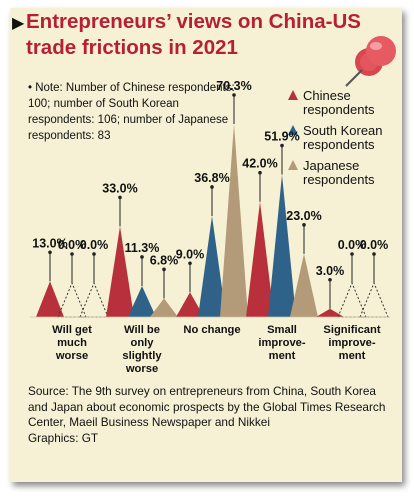 This screenshot has width=414, height=500. Describe the element at coordinates (63, 437) in the screenshot. I see `graphics-credit: Graphics: GT` at that location.